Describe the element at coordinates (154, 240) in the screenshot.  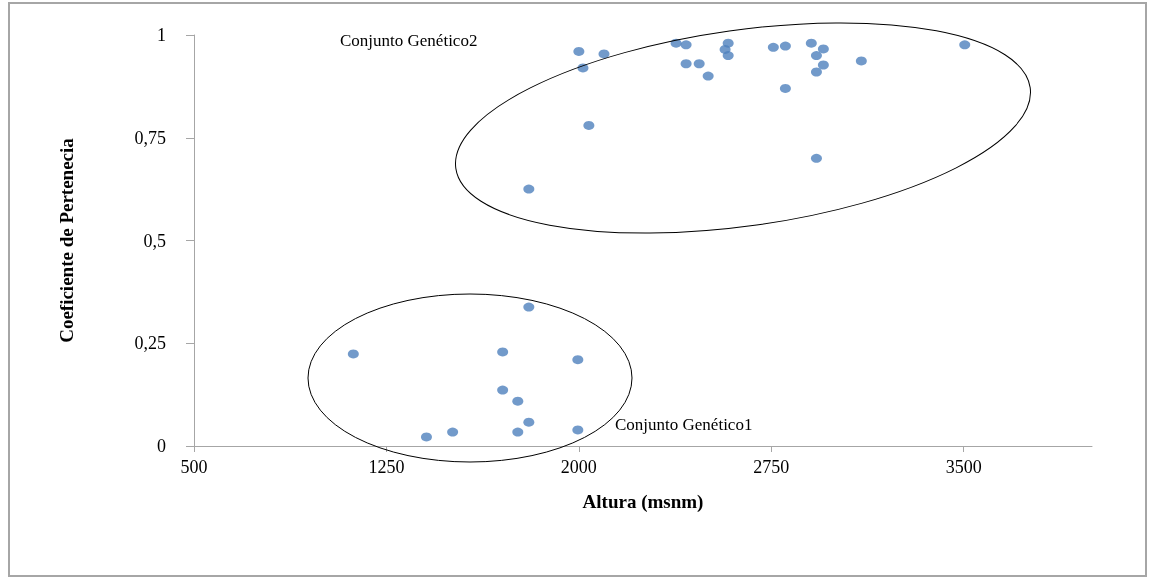
I see `y-tick-label: 0,5` at that location.